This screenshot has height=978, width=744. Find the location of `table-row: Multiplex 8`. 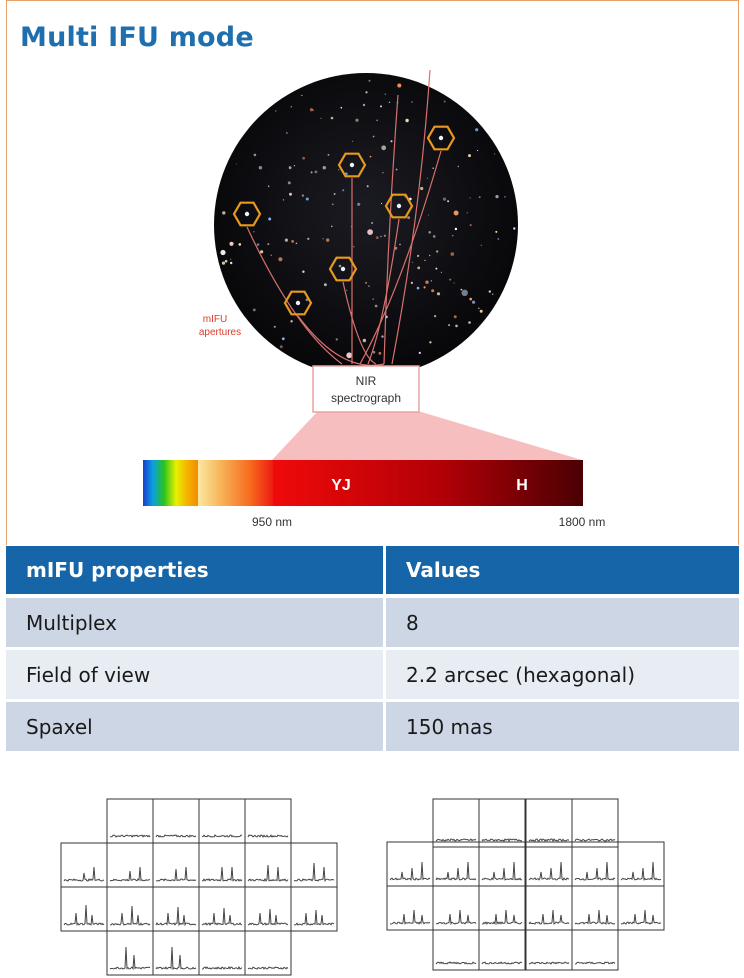

table-row: Multiplex 8 is located at coordinates (372, 624).